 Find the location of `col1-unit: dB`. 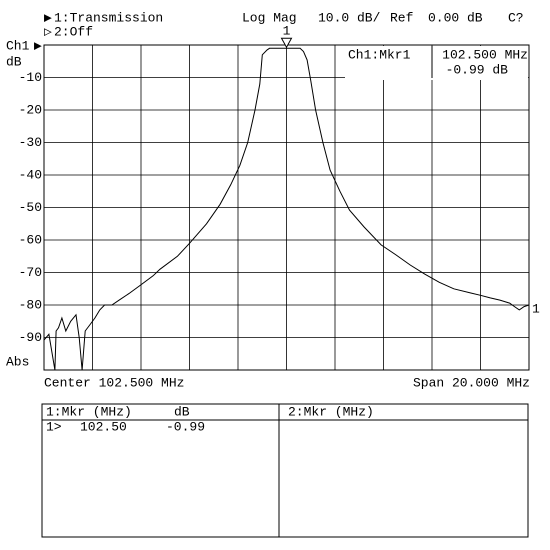

col1-unit: dB is located at coordinates (182, 411).